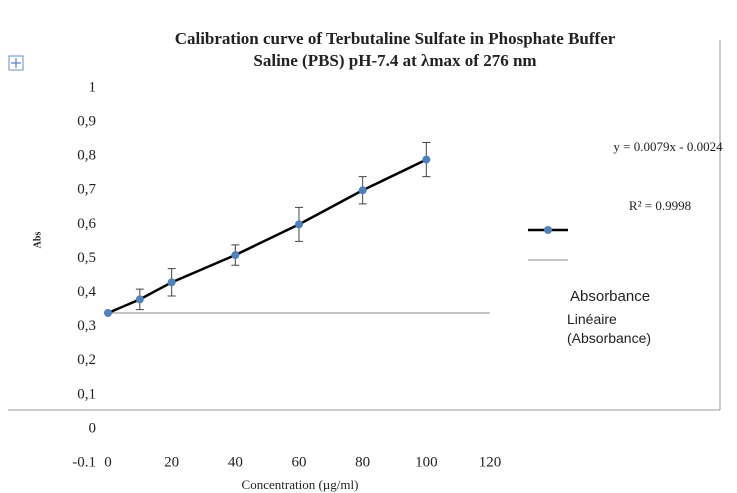 Image resolution: width=737 pixels, height=493 pixels. I want to click on y-tick-label: 0,4, so click(86, 292).